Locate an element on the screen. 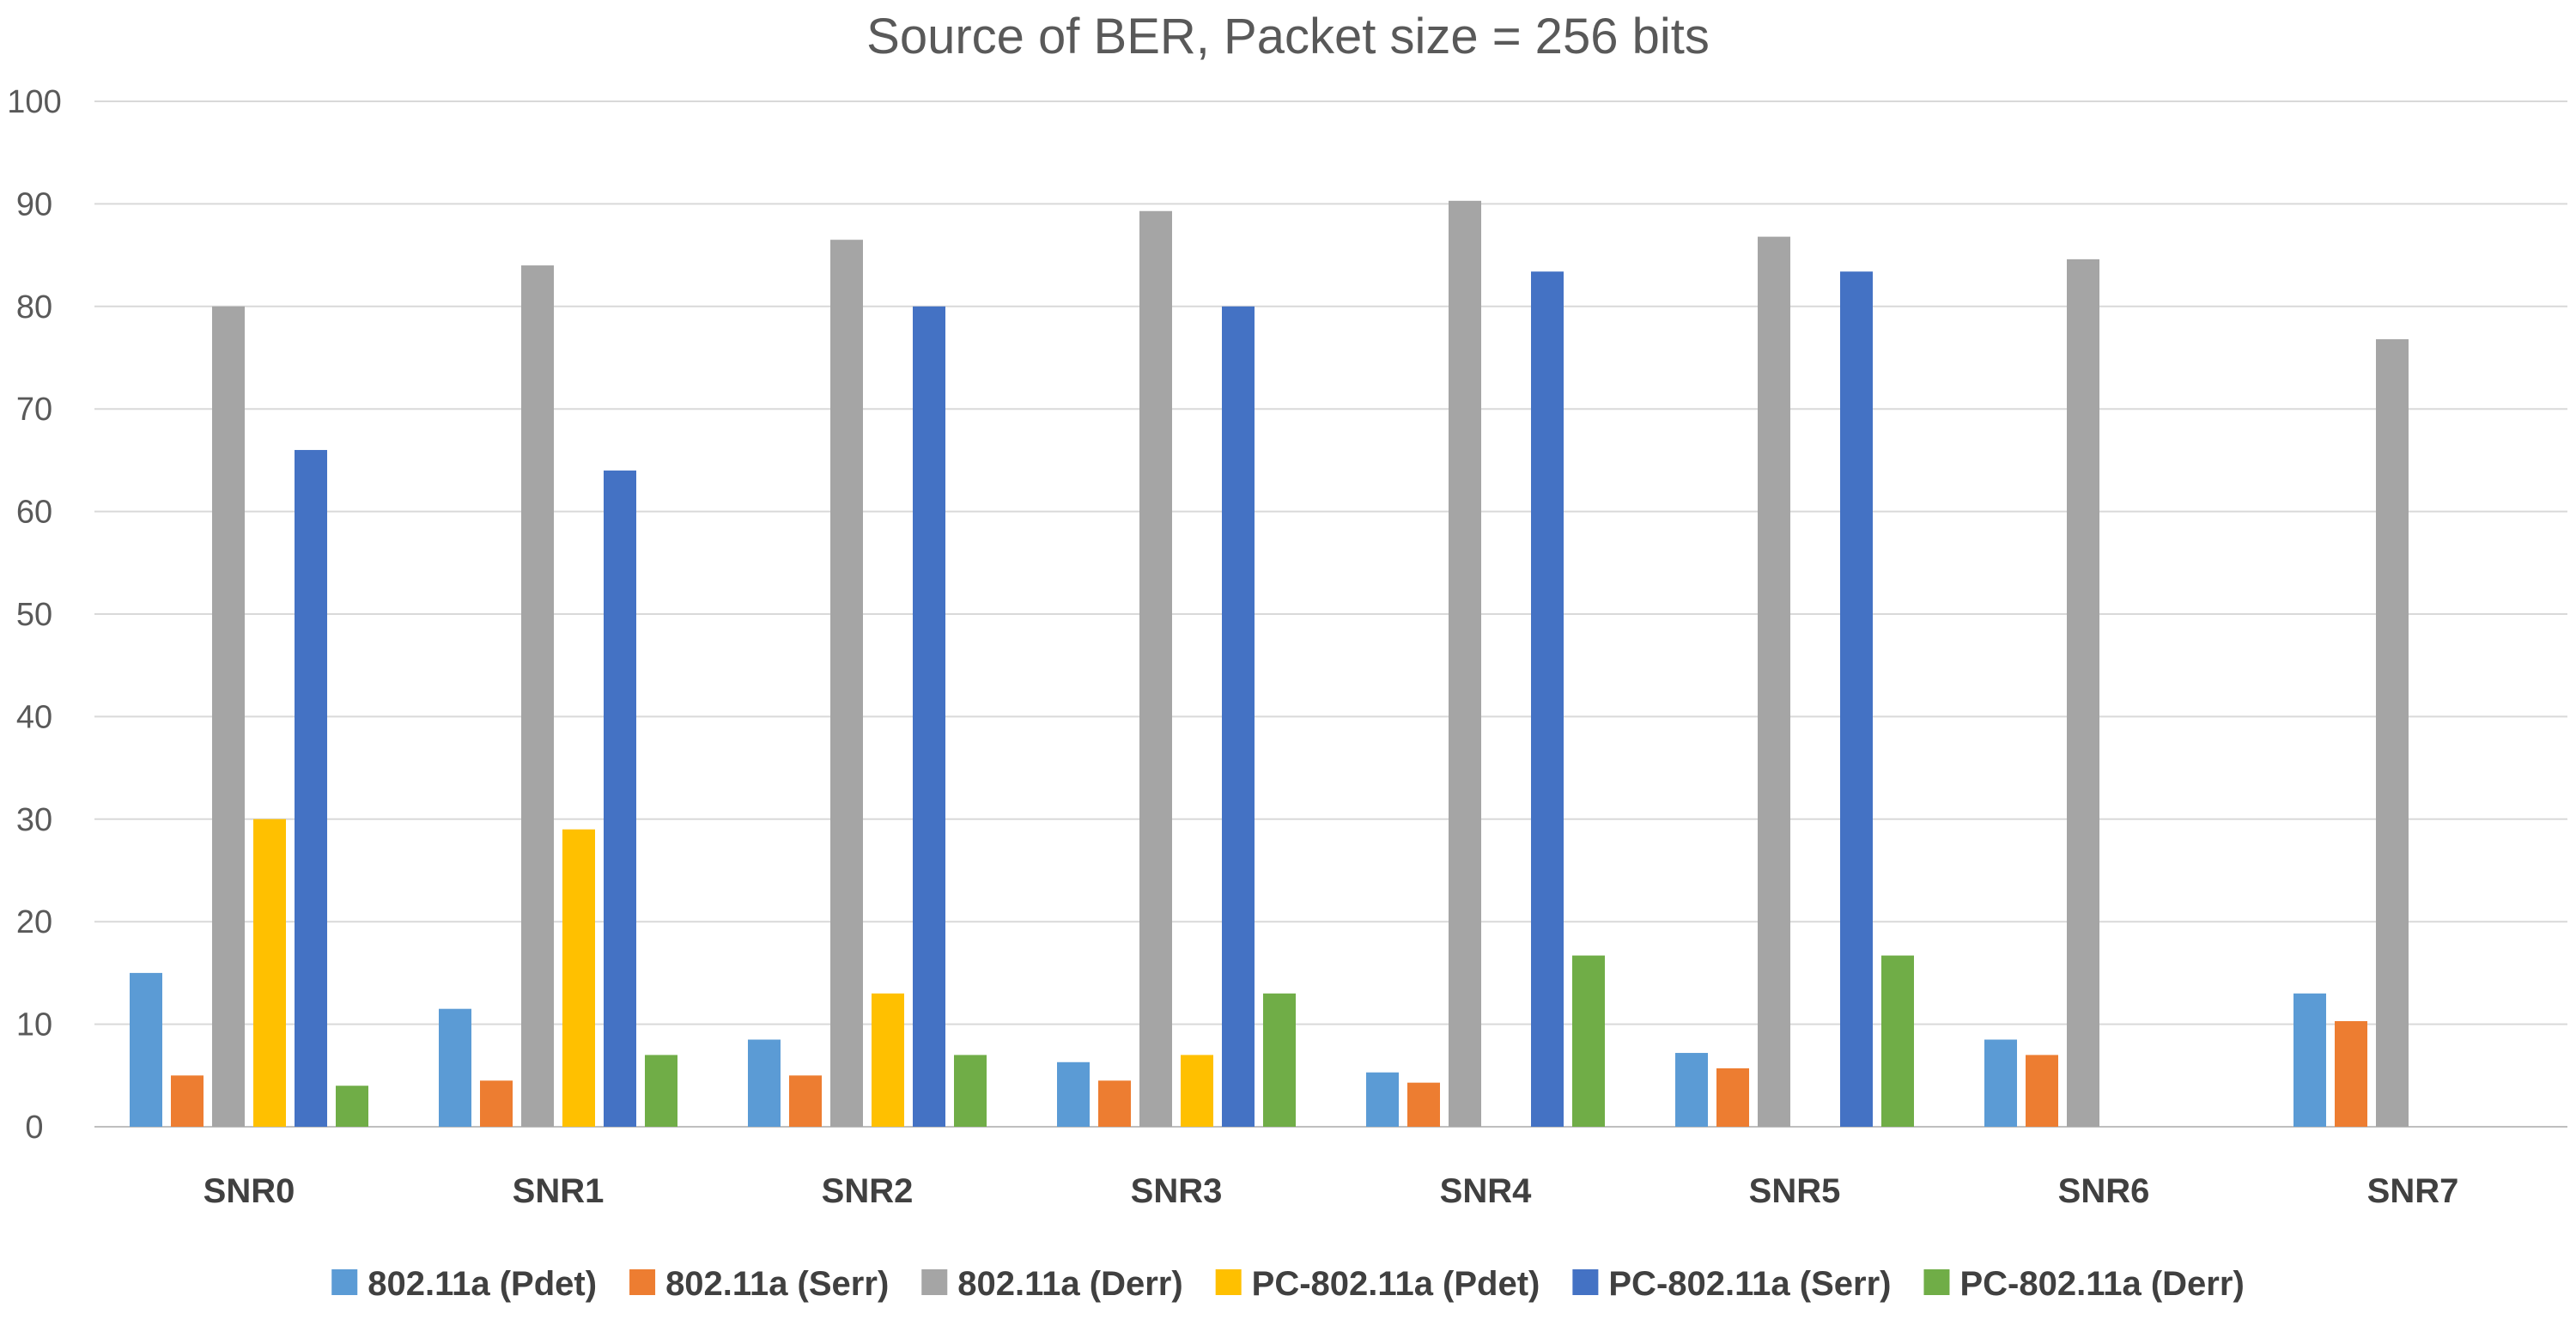 The image size is (2576, 1326). x-tick-label: SNR6 is located at coordinates (2104, 1191).